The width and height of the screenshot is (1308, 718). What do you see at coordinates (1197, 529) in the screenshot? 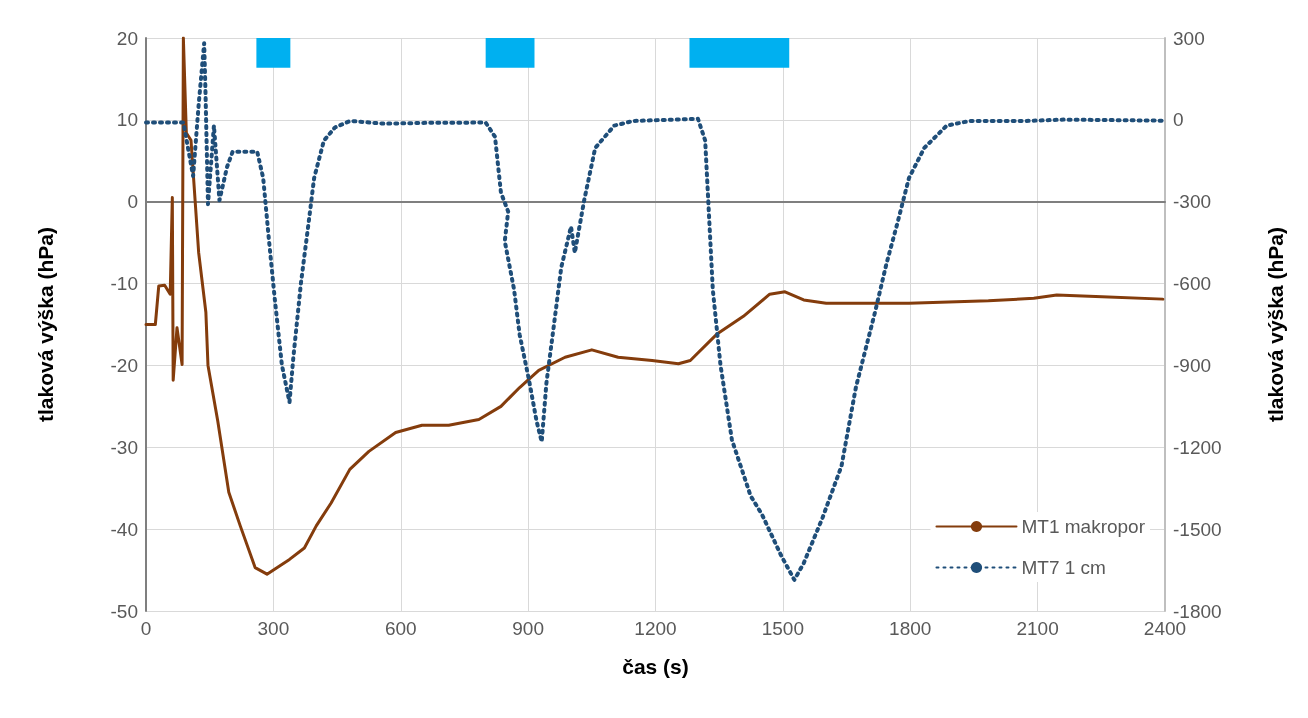
I see `y2-tick-label: -1500` at bounding box center [1197, 529].